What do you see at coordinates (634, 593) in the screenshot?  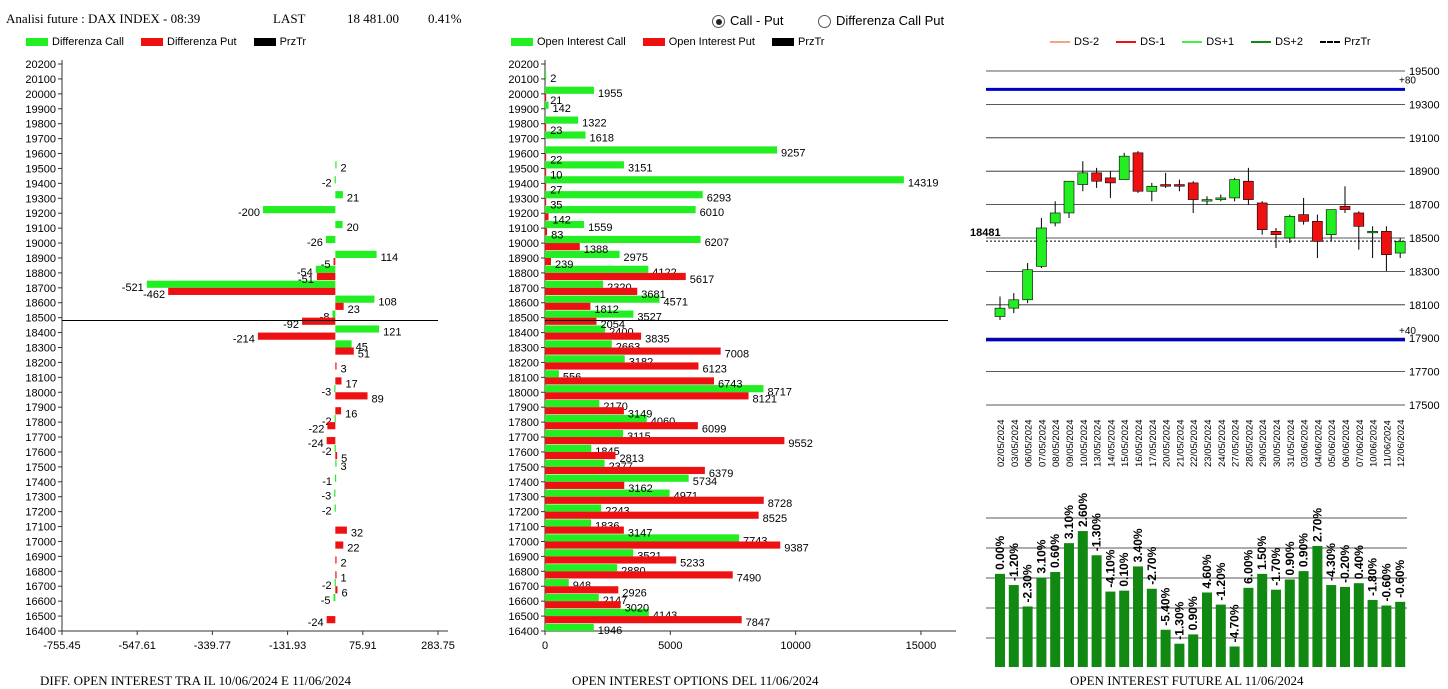 I see `bar-value-label: 2926` at bounding box center [634, 593].